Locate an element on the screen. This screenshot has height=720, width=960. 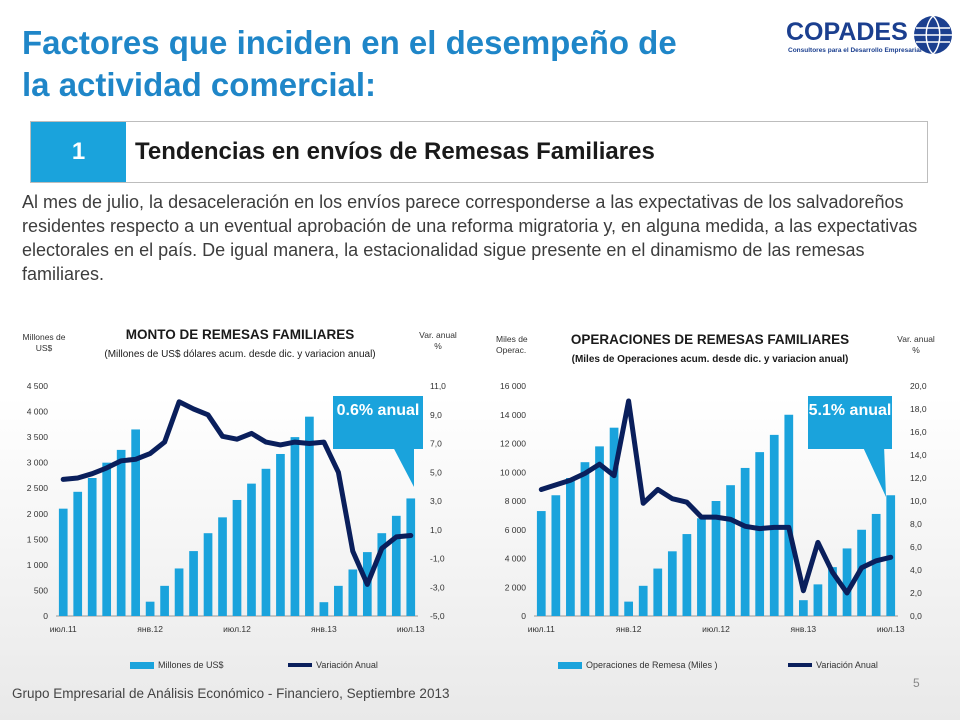
chart1-y-tick-label: 500 is located at coordinates (41, 590).